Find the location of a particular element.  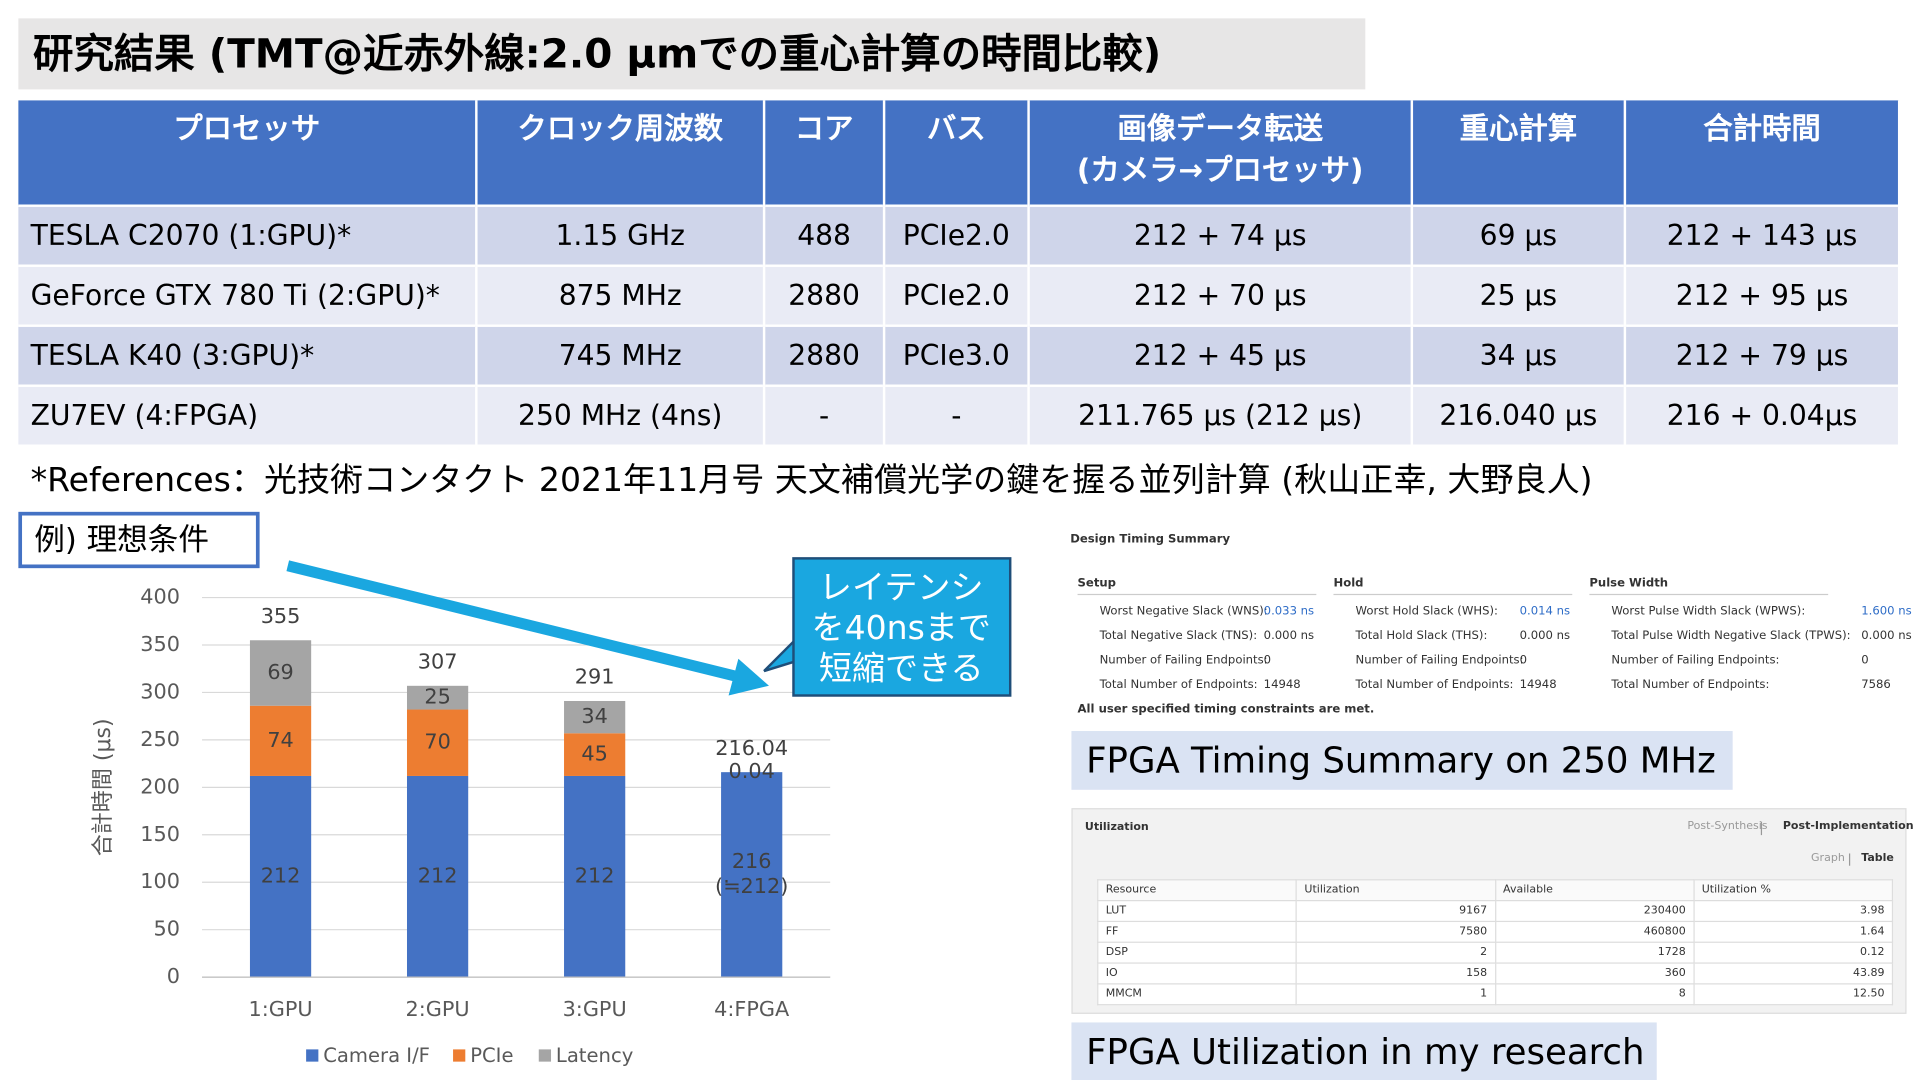

y-tick-label: 0 is located at coordinates (173, 976).